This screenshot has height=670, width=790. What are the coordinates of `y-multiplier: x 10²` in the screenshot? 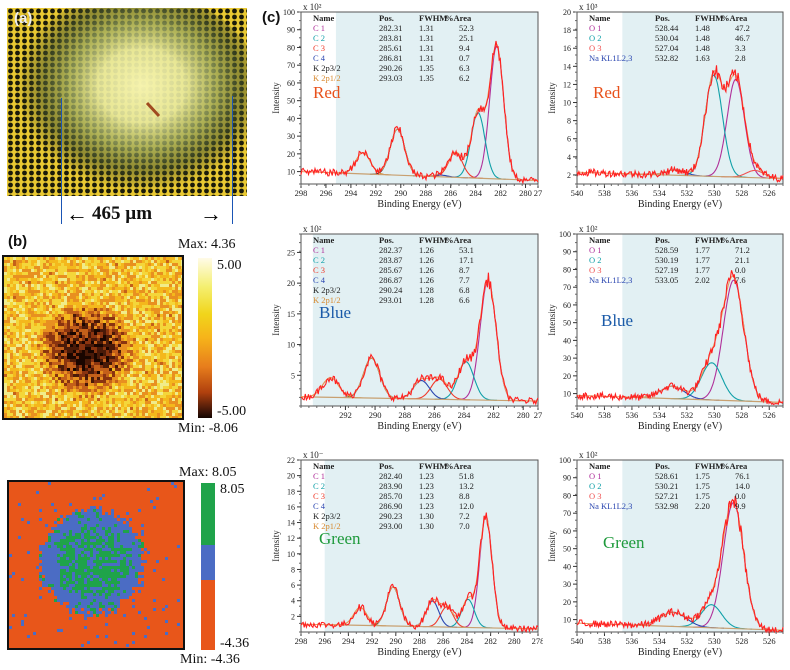 It's located at (312, 7).